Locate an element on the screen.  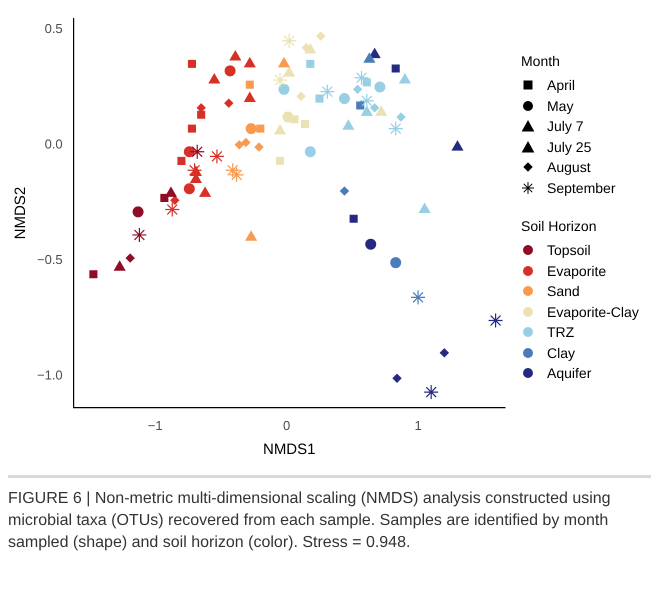
x-tick-label: 0 is located at coordinates (286, 425).